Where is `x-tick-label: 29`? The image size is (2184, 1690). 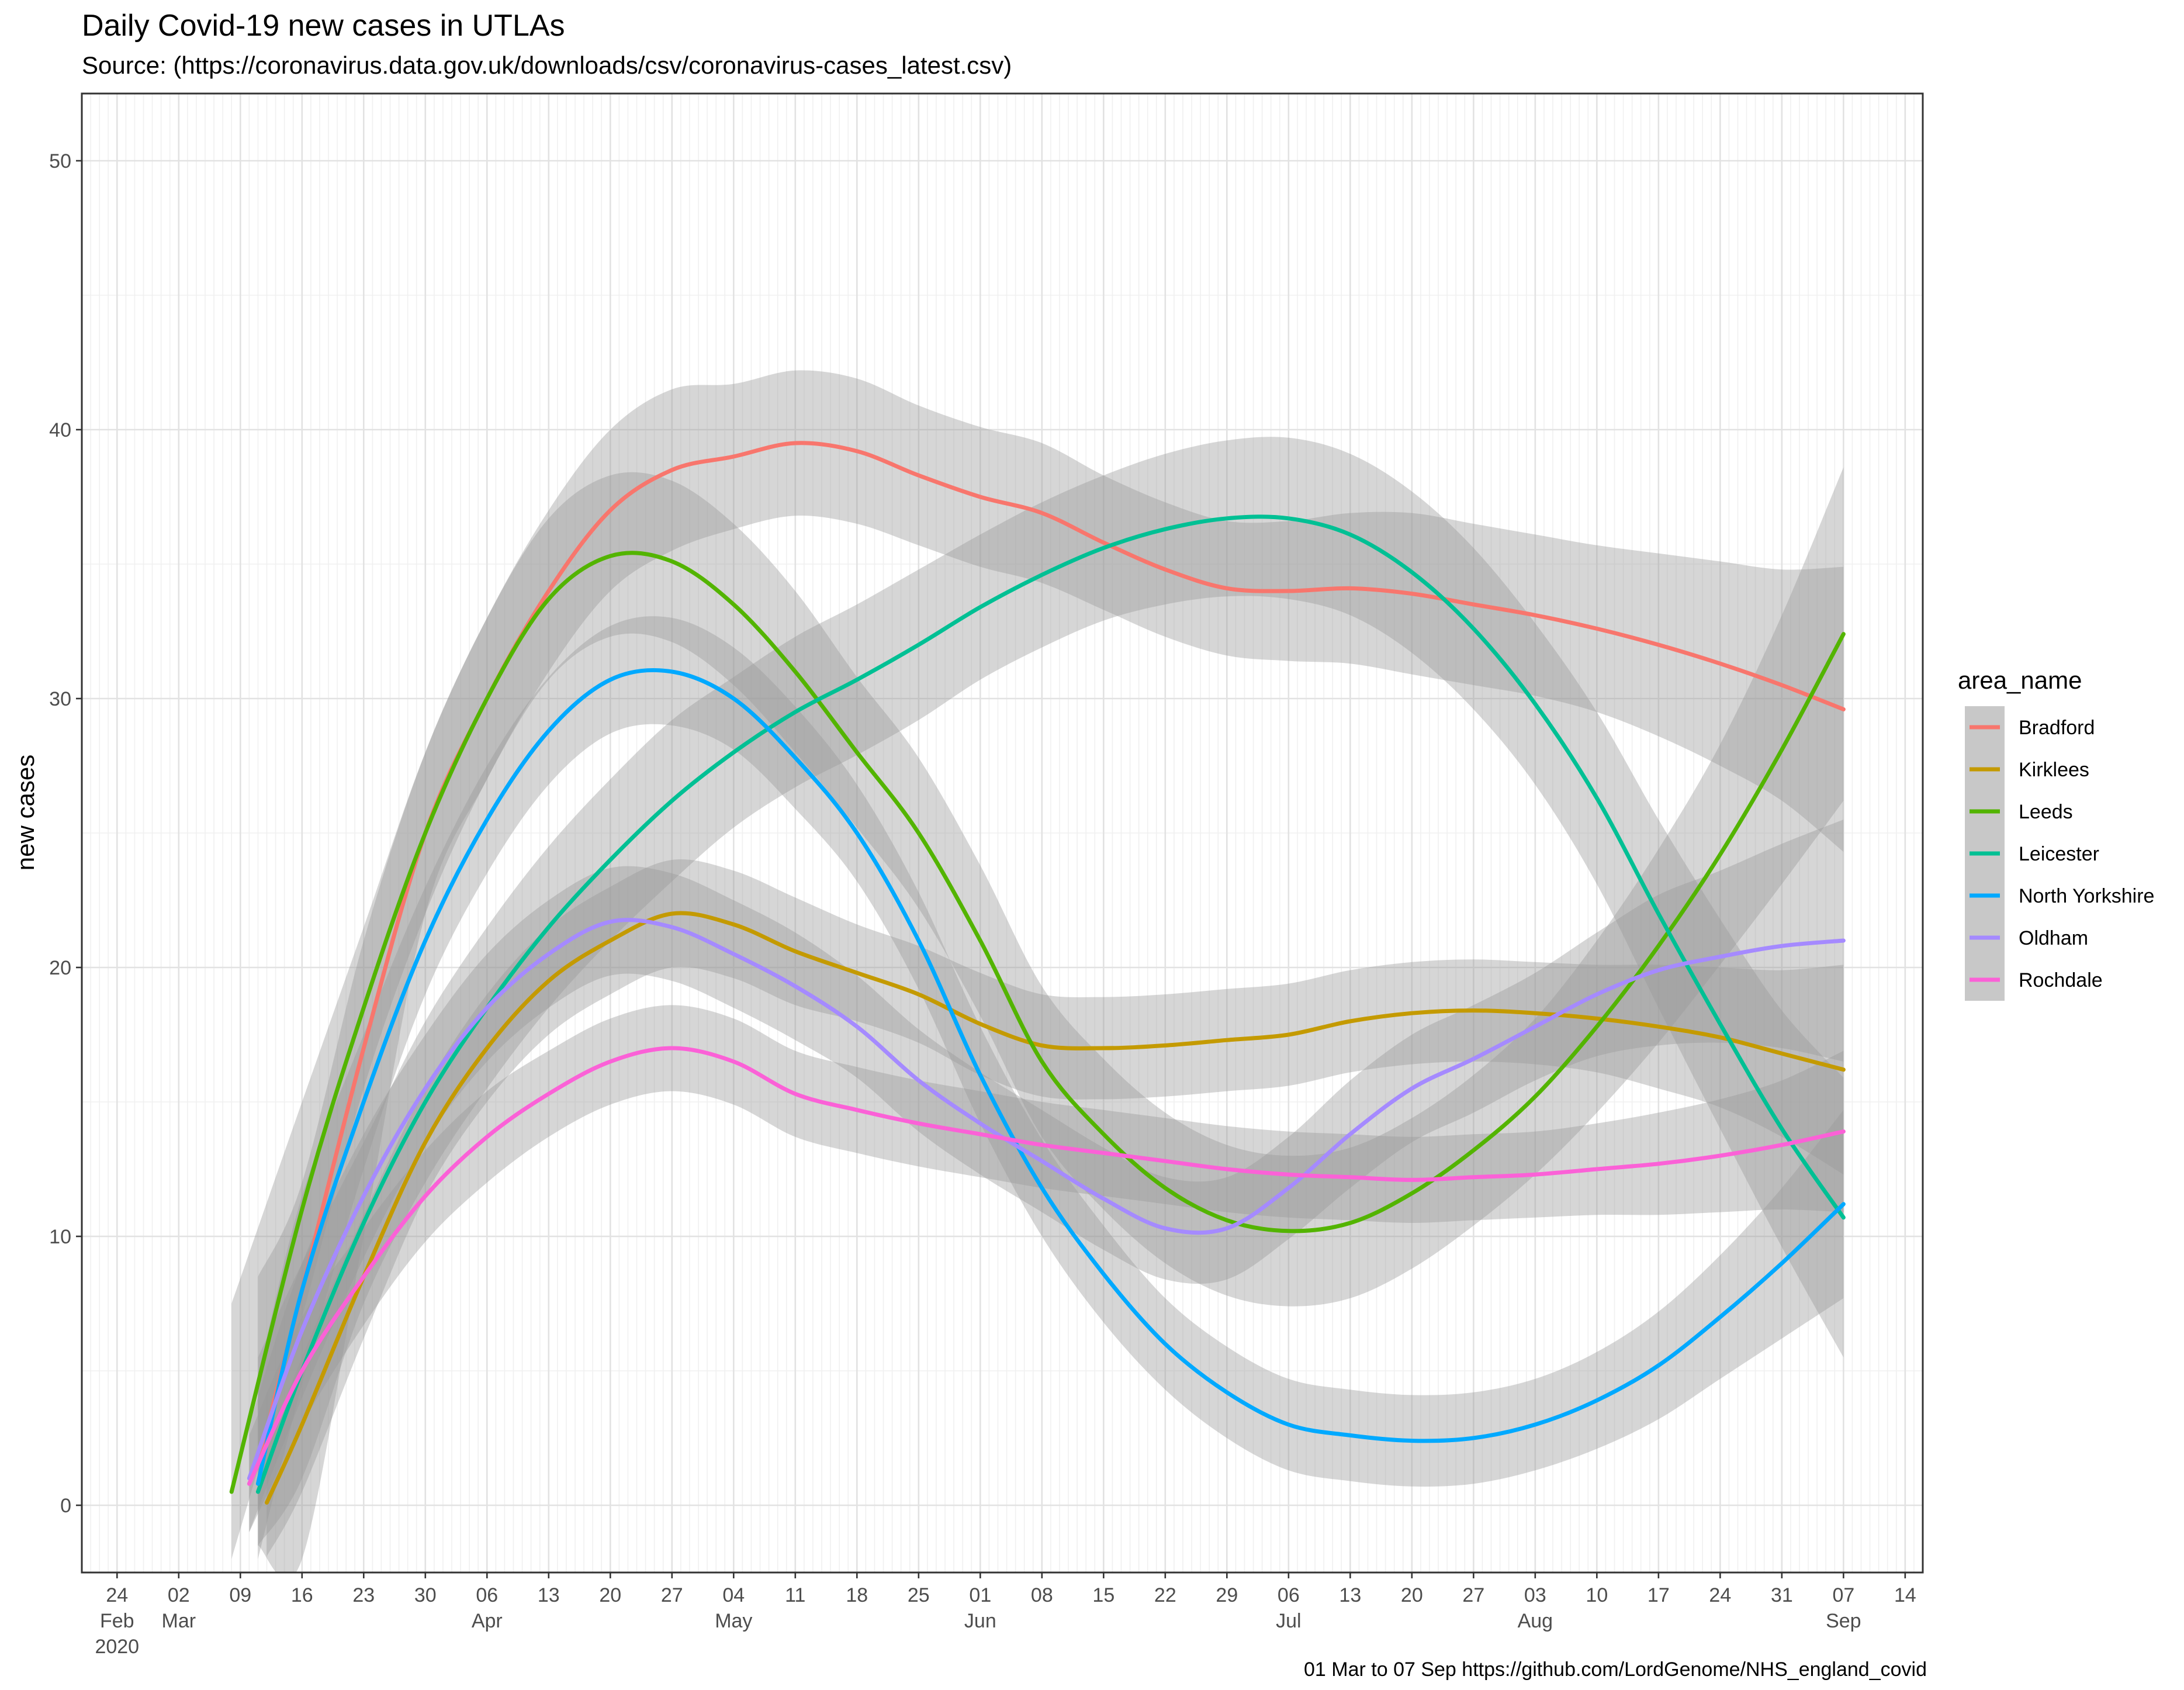
x-tick-label: 29 is located at coordinates (1227, 1595).